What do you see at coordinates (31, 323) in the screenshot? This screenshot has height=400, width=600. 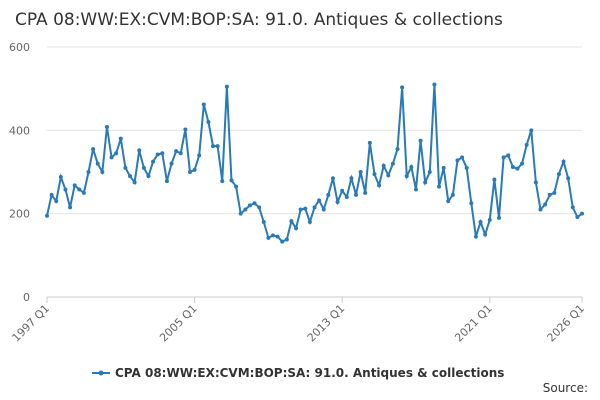 I see `x-tick-label: 1997 Q1` at bounding box center [31, 323].